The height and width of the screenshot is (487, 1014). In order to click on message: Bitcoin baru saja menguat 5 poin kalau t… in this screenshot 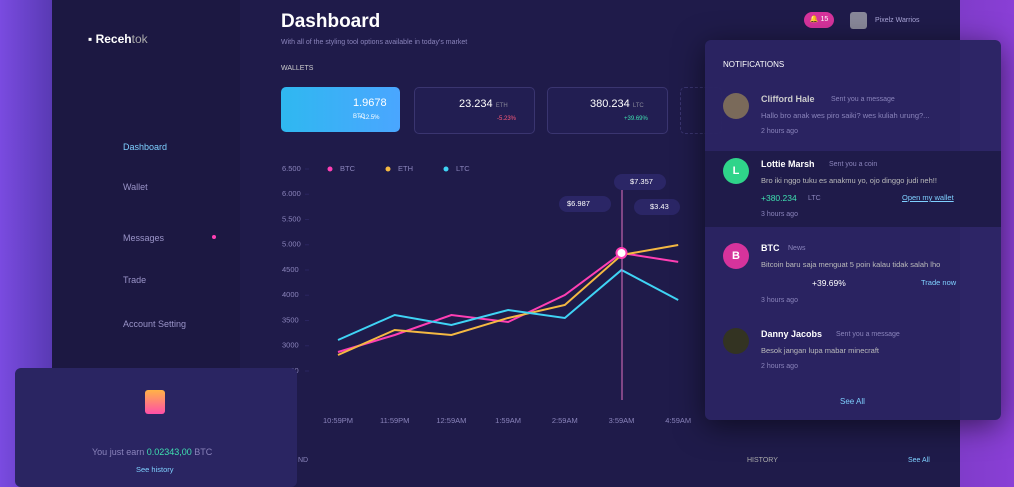, I will do `click(851, 264)`.